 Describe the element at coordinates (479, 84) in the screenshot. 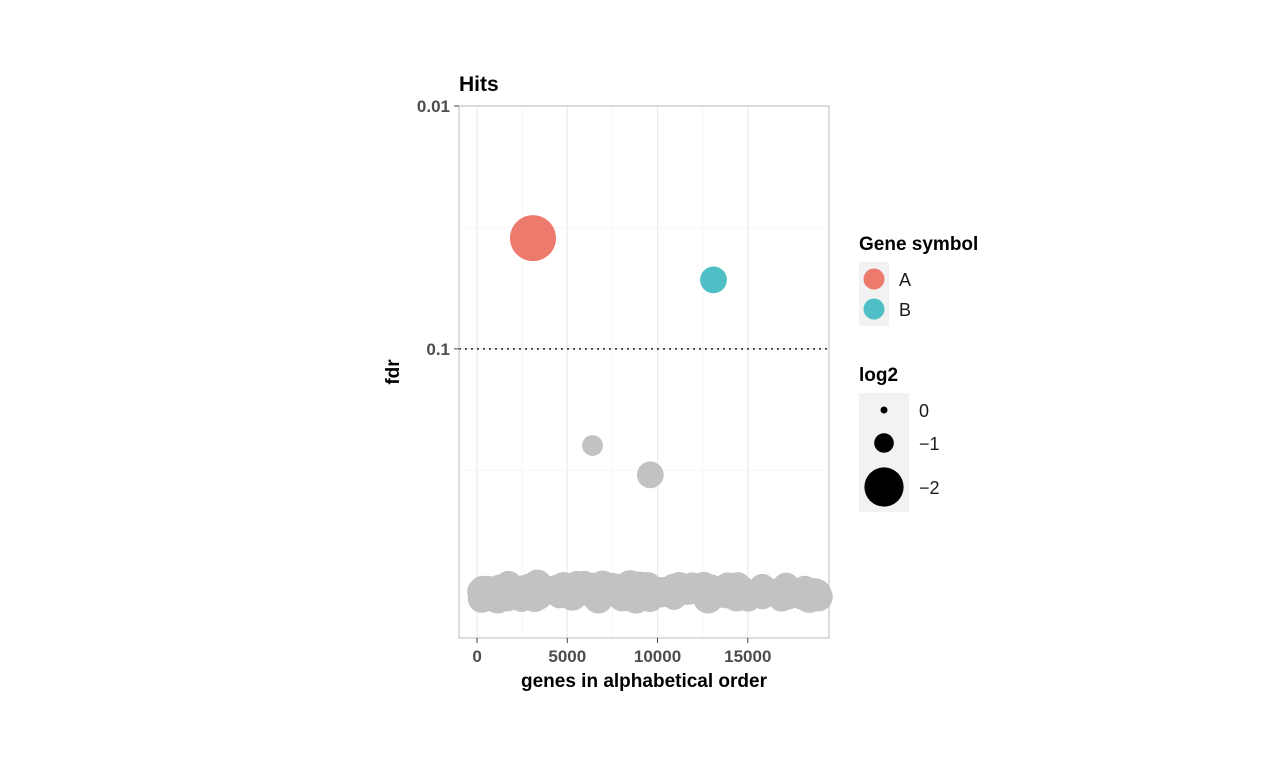

I see `chart-title: Hits` at that location.